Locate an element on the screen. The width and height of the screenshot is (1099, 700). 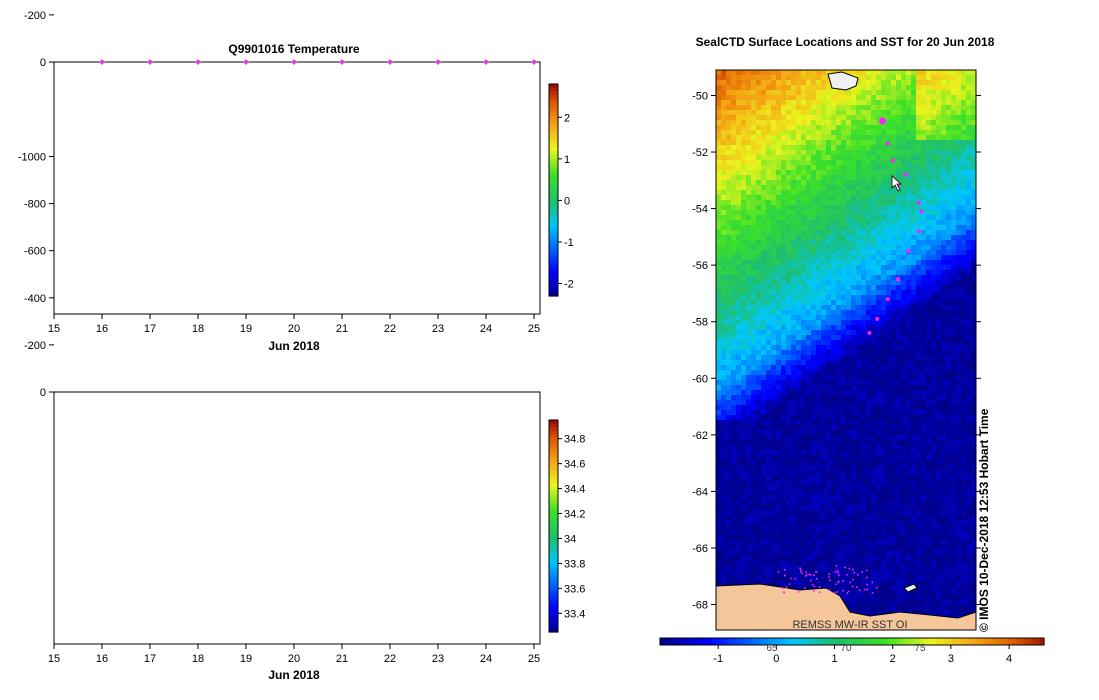
x-tick-label: 17 is located at coordinates (150, 329).